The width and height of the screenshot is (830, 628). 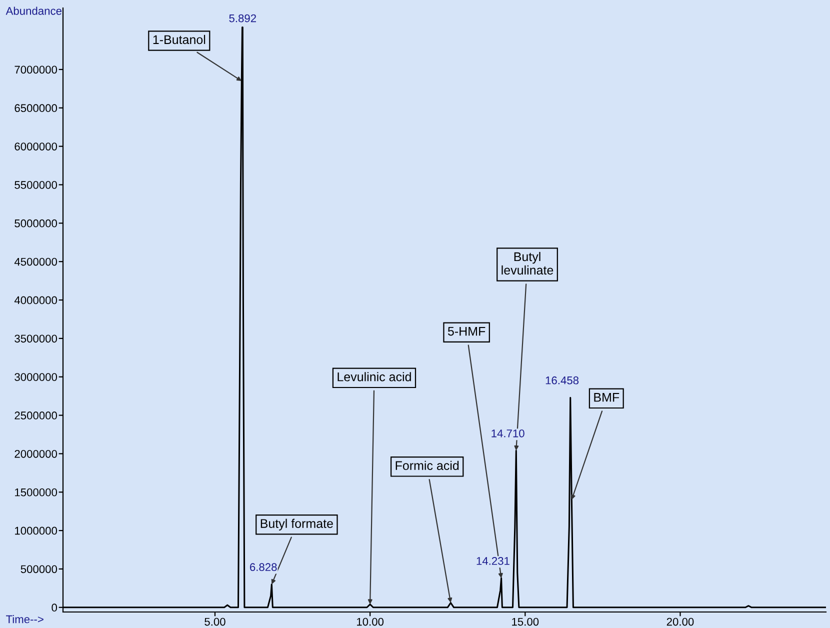 I want to click on annotation: 1-Butanol, so click(x=179, y=39).